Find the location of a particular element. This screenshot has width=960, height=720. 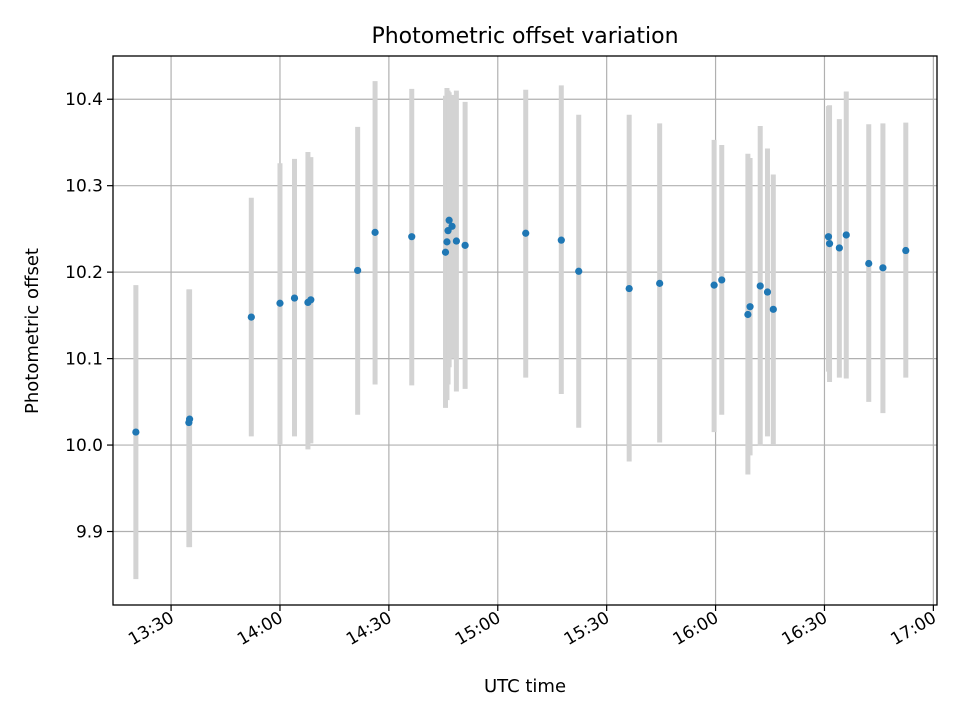

x-tick-label: 16:30 is located at coordinates (805, 629).